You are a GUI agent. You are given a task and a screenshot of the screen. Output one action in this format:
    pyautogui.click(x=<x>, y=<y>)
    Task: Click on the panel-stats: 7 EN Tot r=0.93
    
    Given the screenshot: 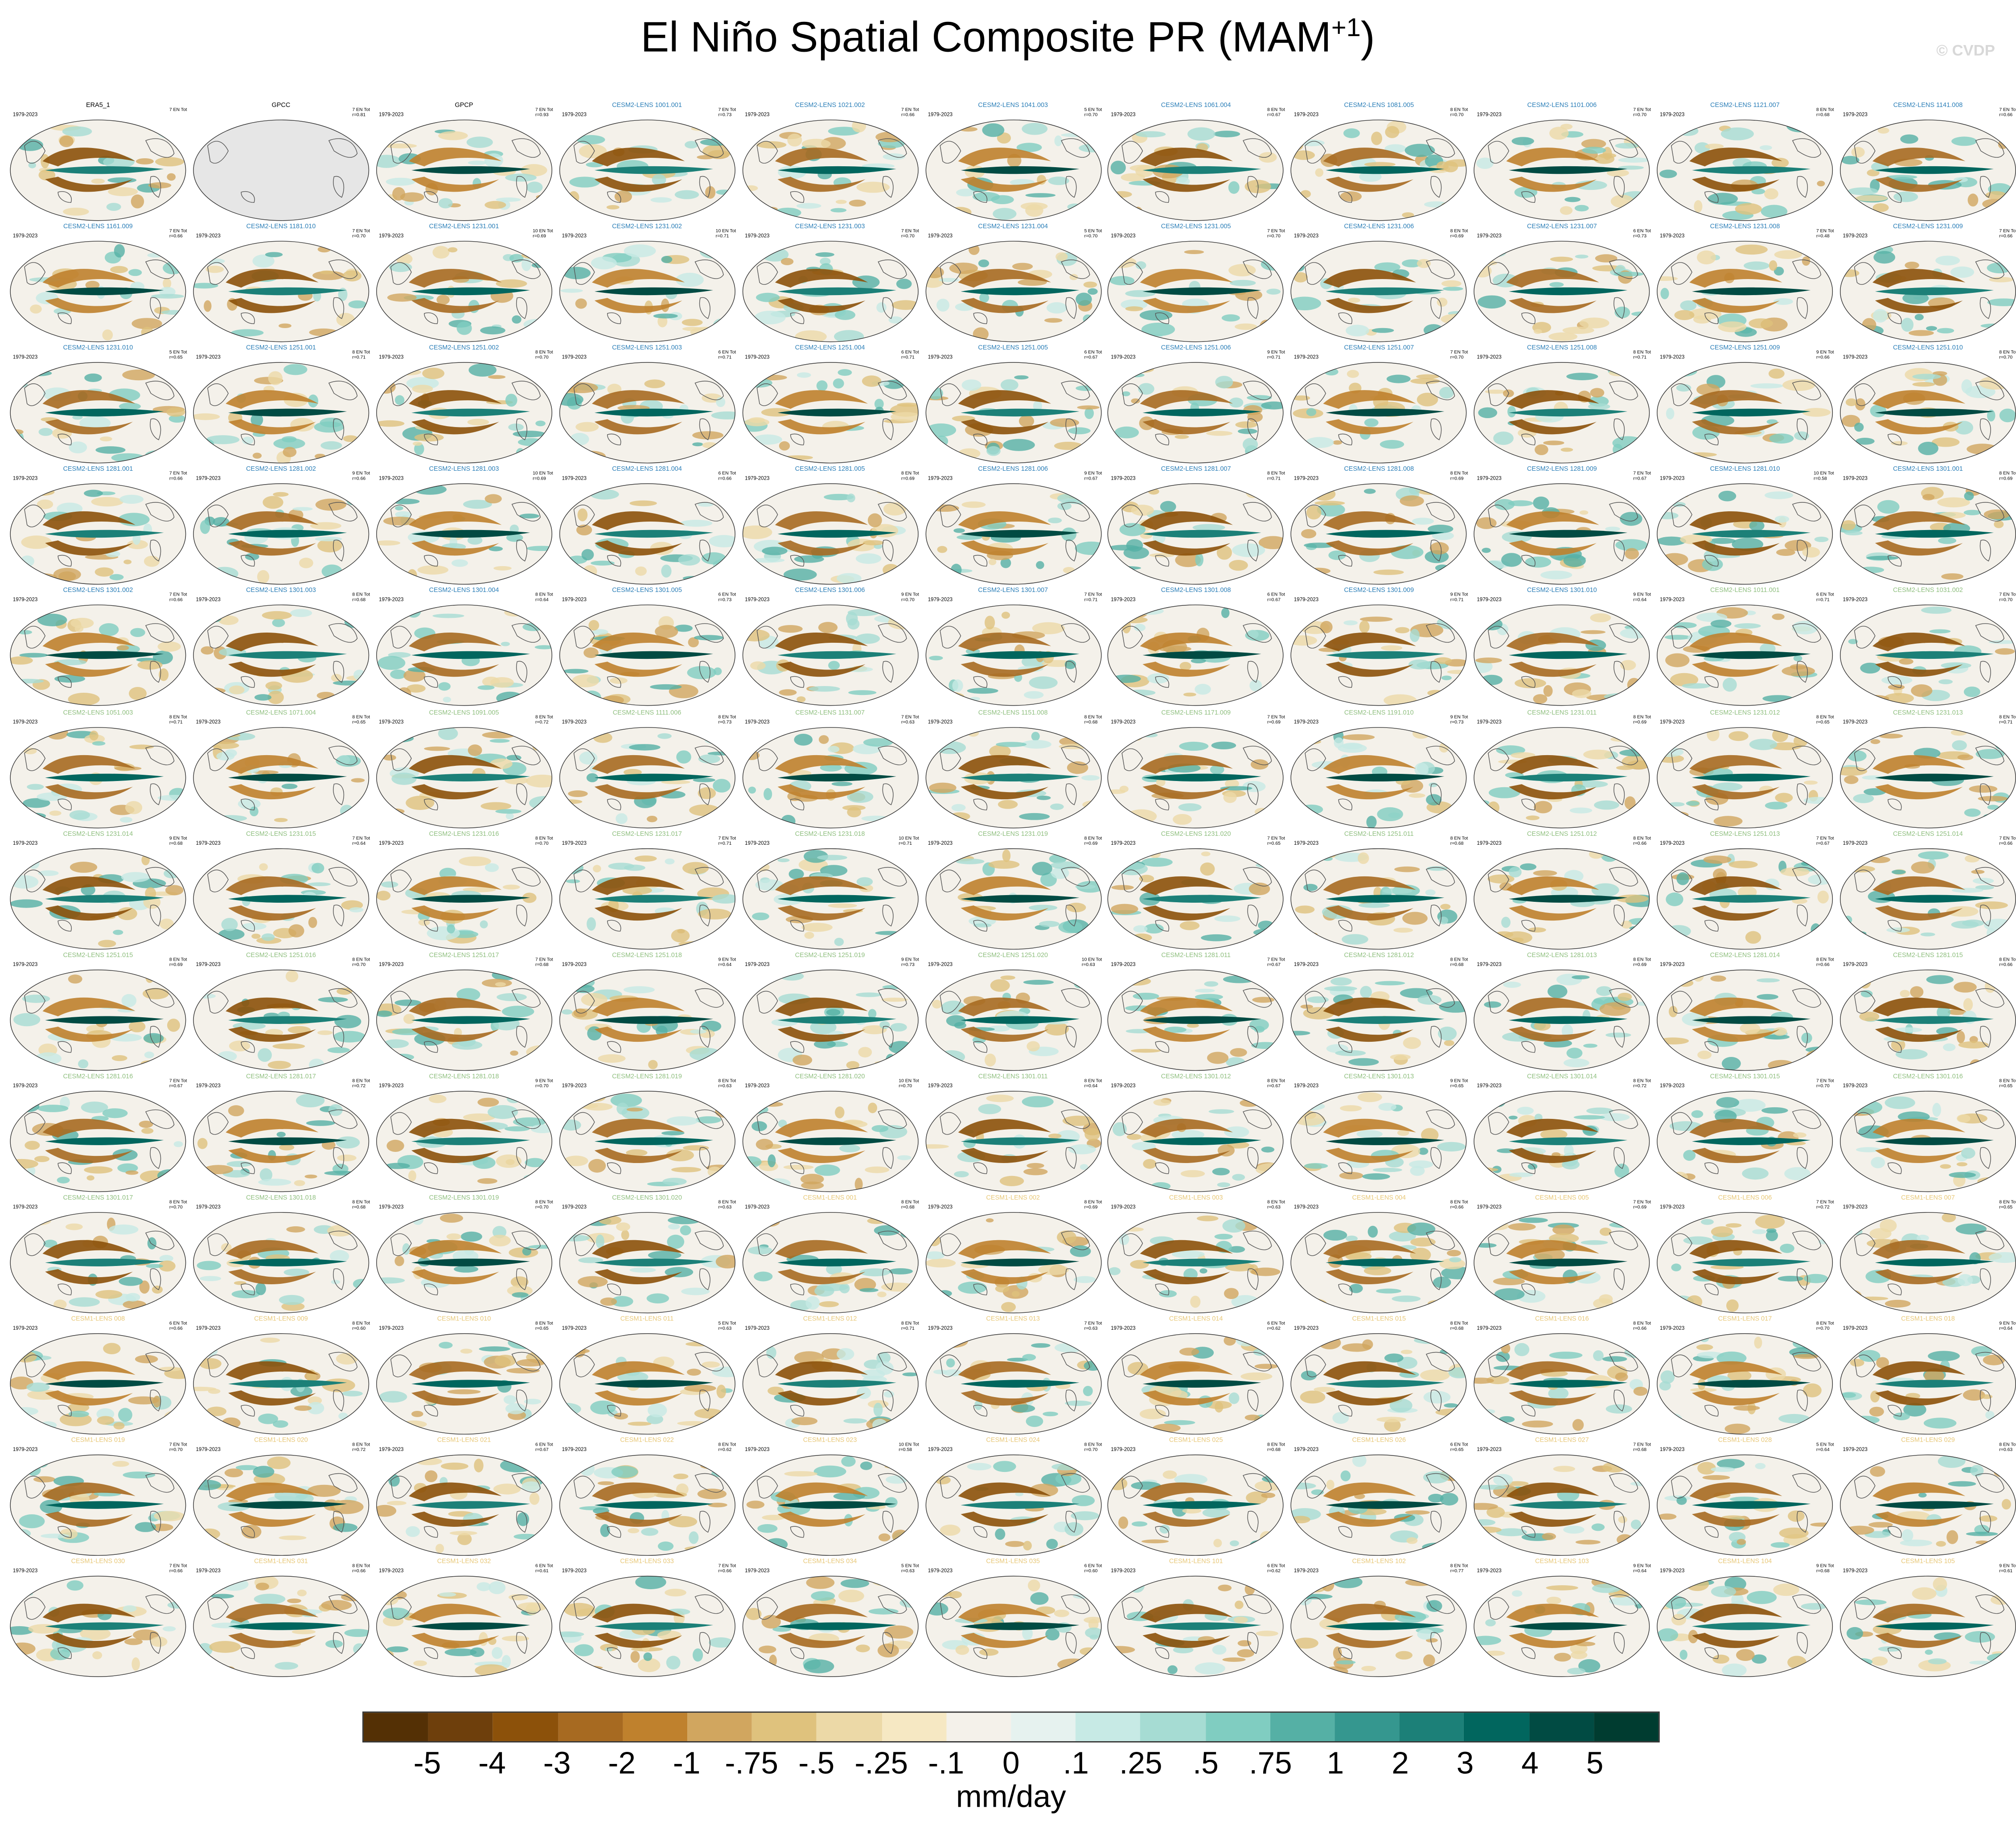 What is the action you would take?
    pyautogui.click(x=544, y=112)
    